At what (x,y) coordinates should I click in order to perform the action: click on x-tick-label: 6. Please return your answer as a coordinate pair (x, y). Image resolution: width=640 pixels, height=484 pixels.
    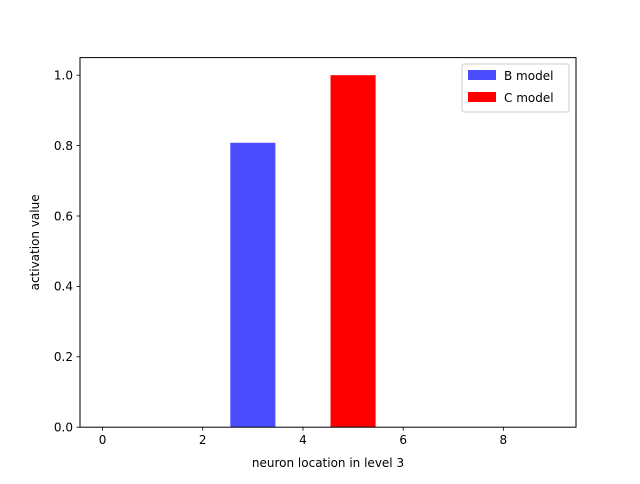
    Looking at the image, I should click on (403, 440).